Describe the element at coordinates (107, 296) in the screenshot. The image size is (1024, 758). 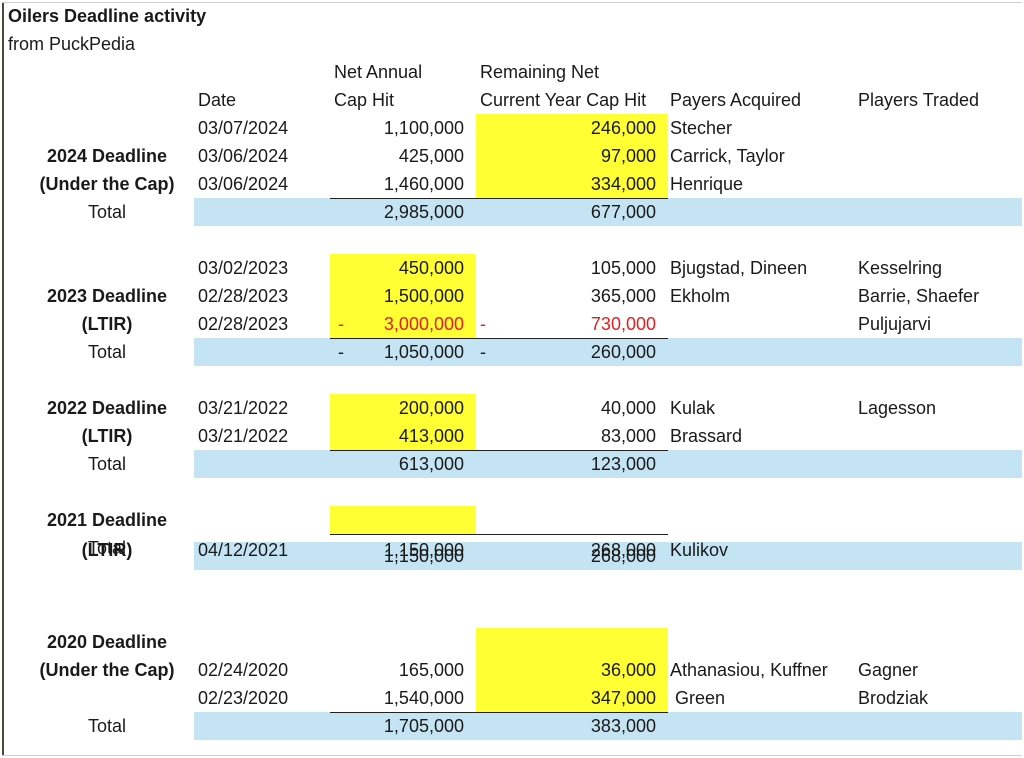
I see `deadline-label: 2023 Deadline` at that location.